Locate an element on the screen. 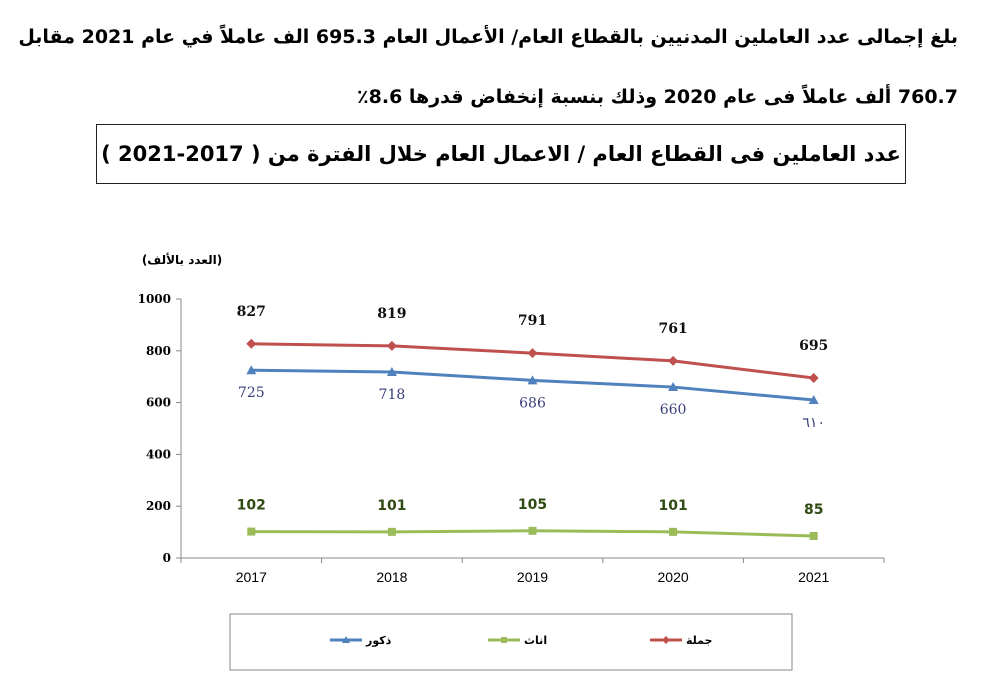  y-tick-label: 600 is located at coordinates (158, 403).